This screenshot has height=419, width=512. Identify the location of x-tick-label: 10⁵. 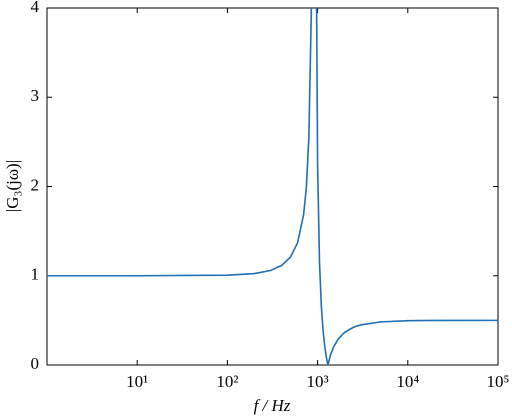
(498, 381).